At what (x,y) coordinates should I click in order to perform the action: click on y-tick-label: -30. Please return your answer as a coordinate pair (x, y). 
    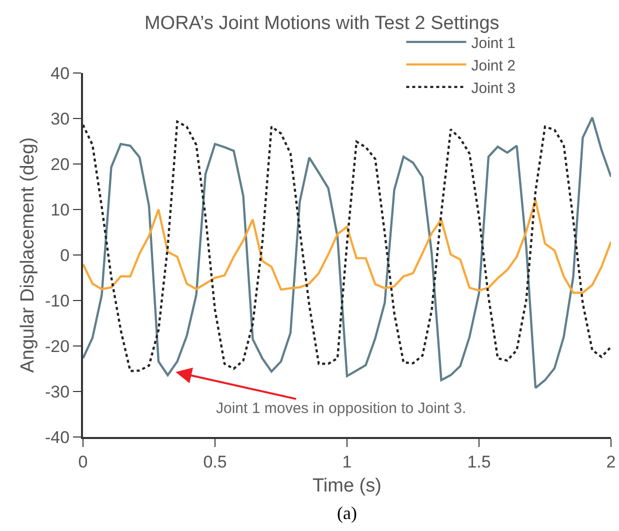
    Looking at the image, I should click on (57, 392).